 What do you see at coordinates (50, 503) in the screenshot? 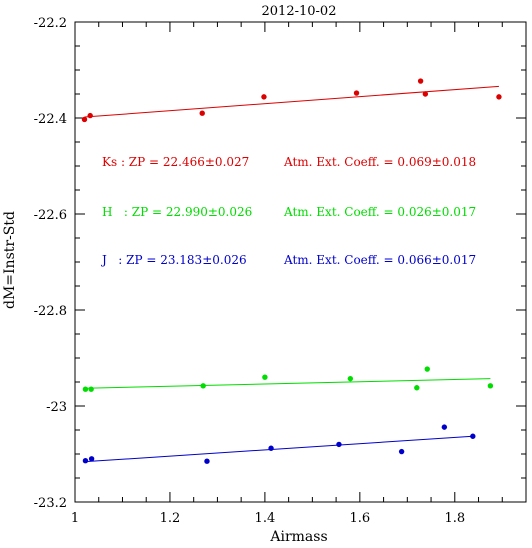
I see `y-tick-label: -23.2` at bounding box center [50, 503].